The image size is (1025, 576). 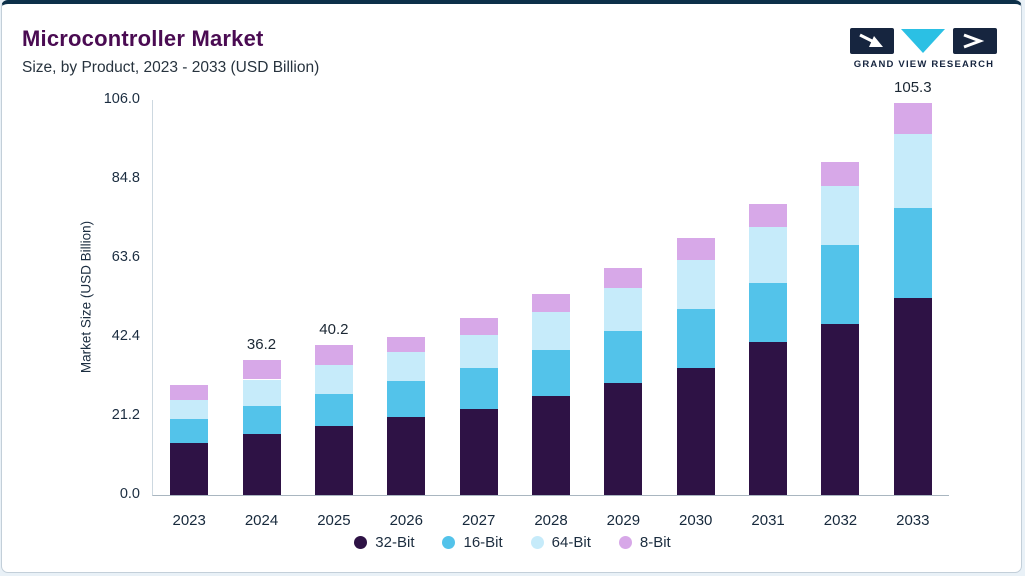 I want to click on bar-segment-16-bit-2033, so click(x=912, y=253).